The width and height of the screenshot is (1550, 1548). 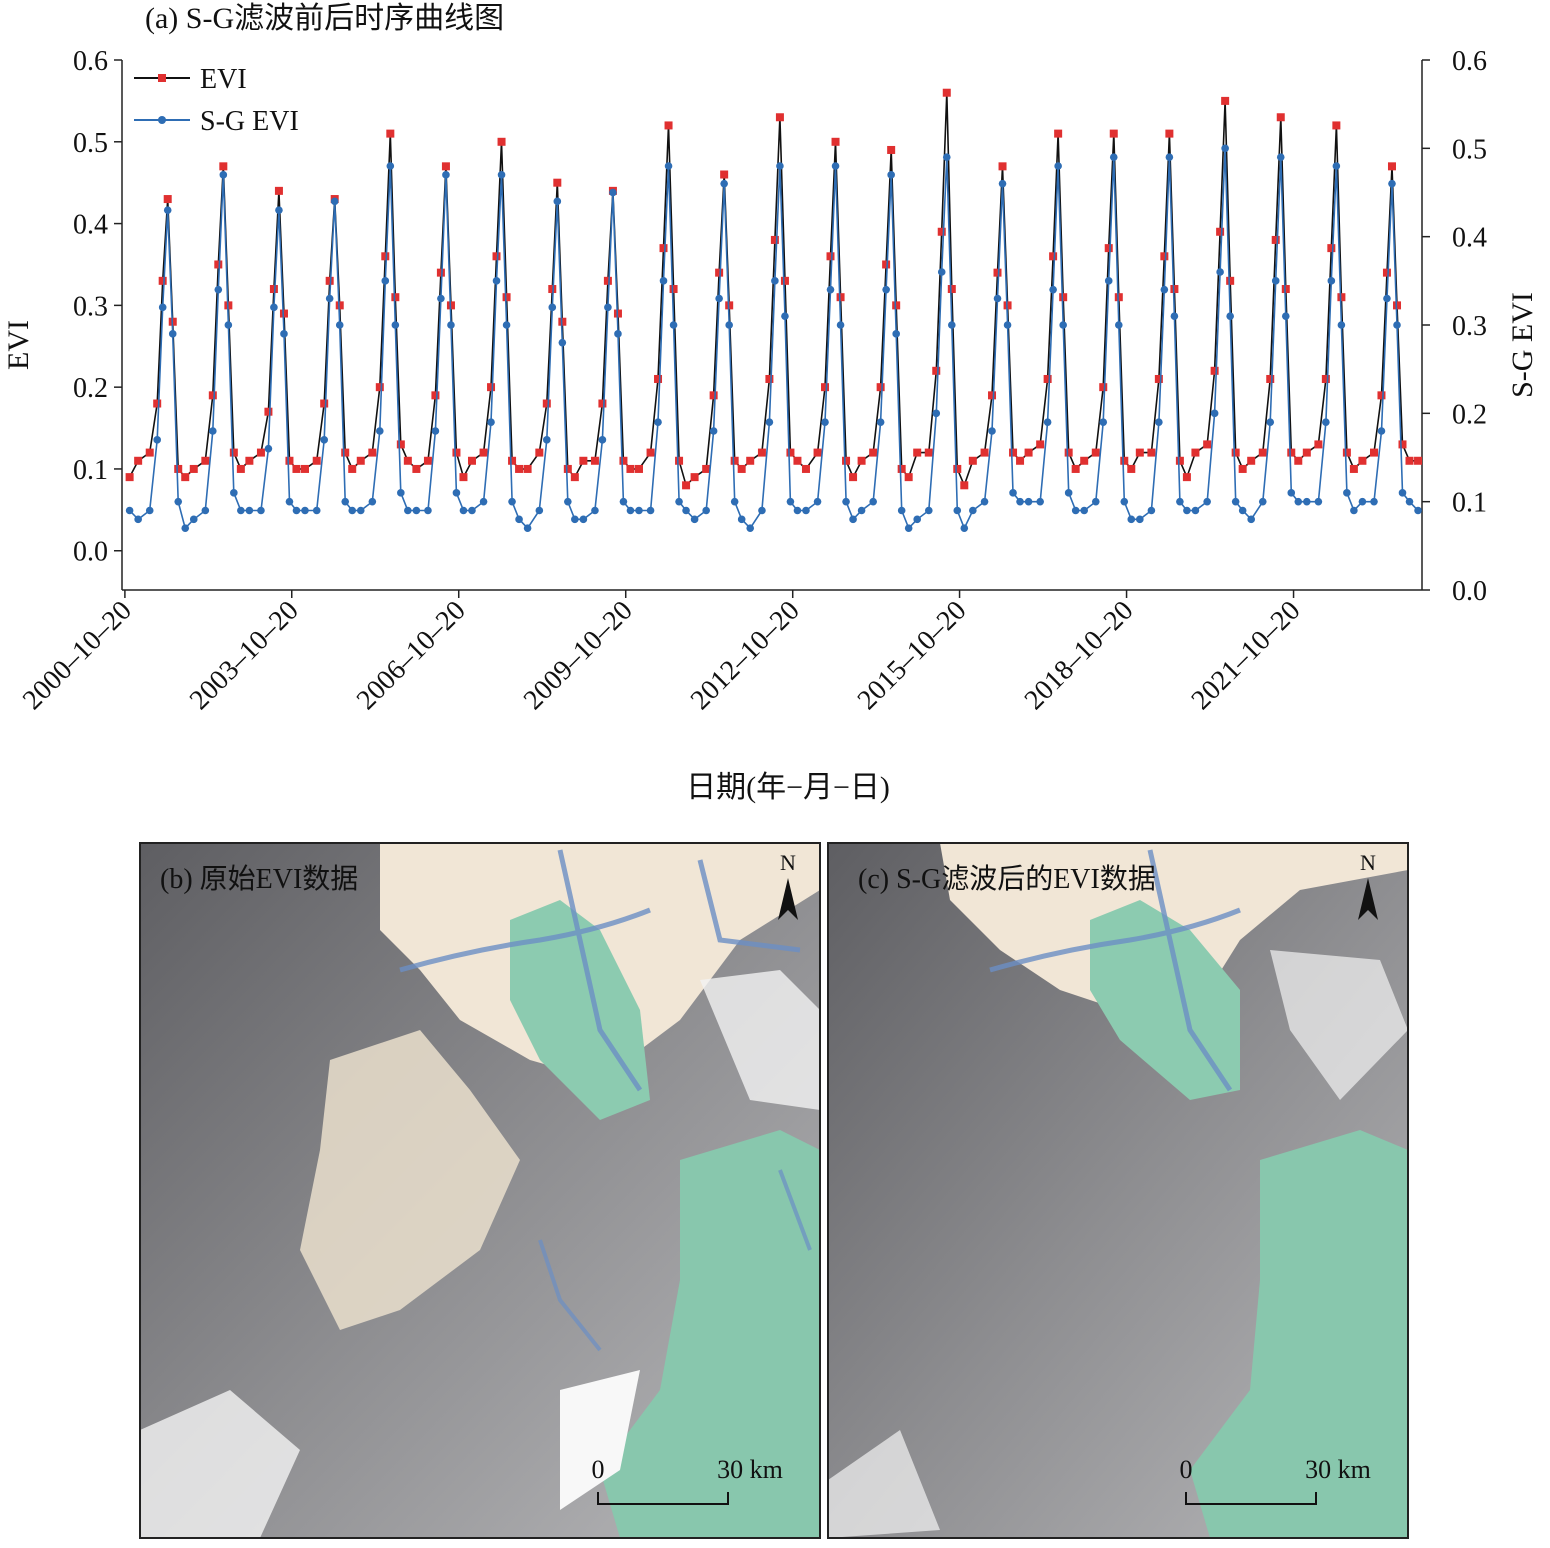 What do you see at coordinates (162, 78) in the screenshot?
I see `legend-marker` at bounding box center [162, 78].